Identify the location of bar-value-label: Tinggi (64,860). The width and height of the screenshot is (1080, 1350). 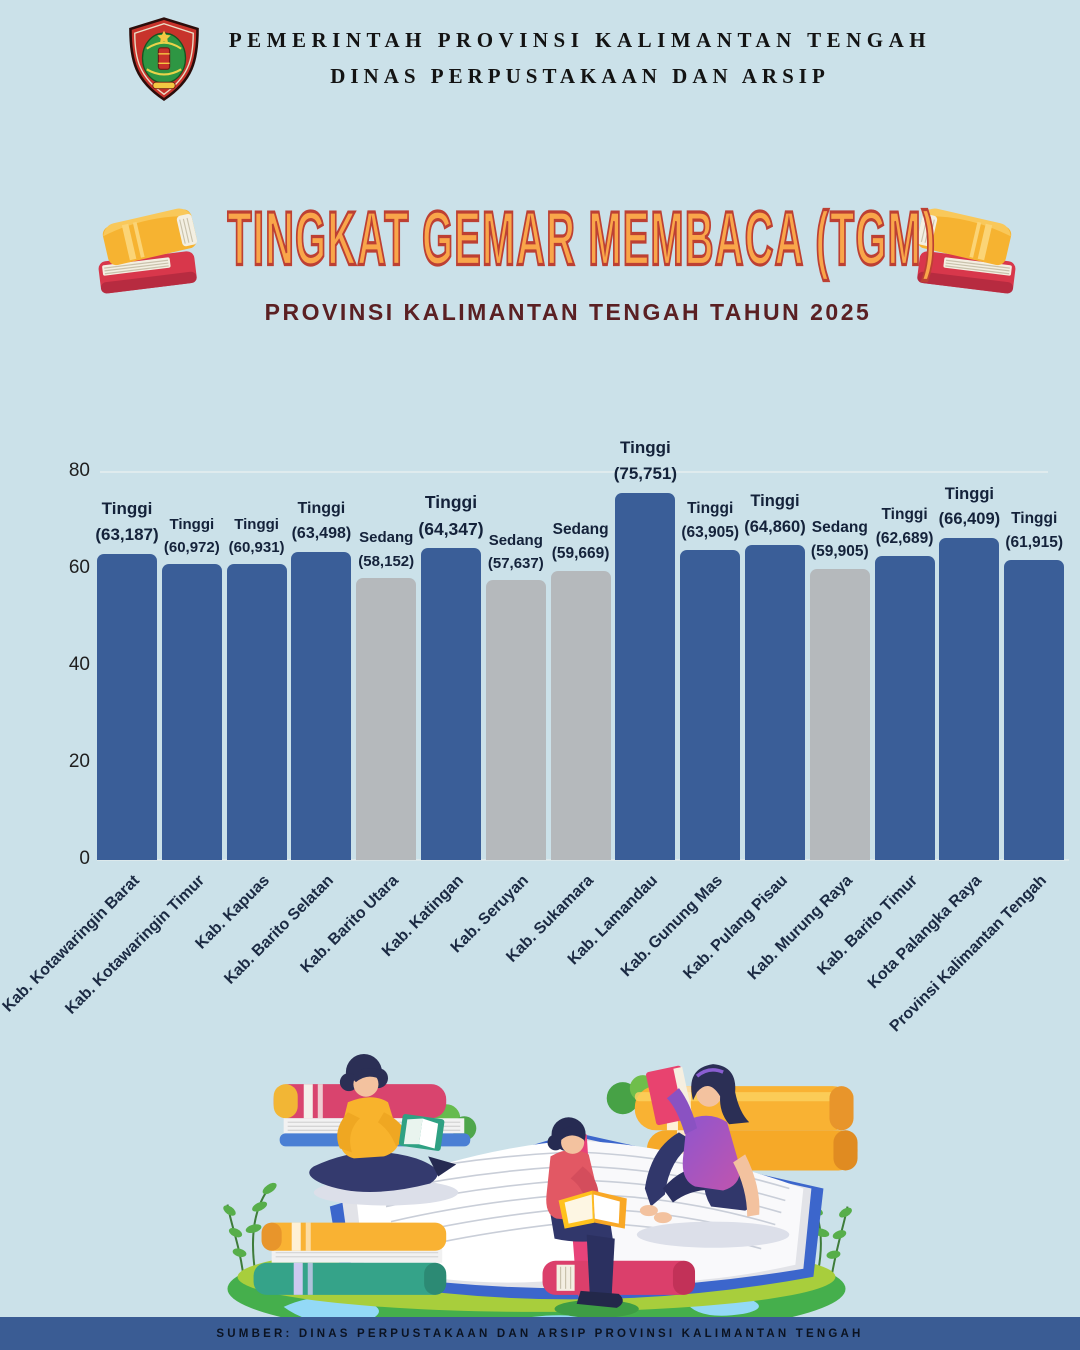
(775, 514).